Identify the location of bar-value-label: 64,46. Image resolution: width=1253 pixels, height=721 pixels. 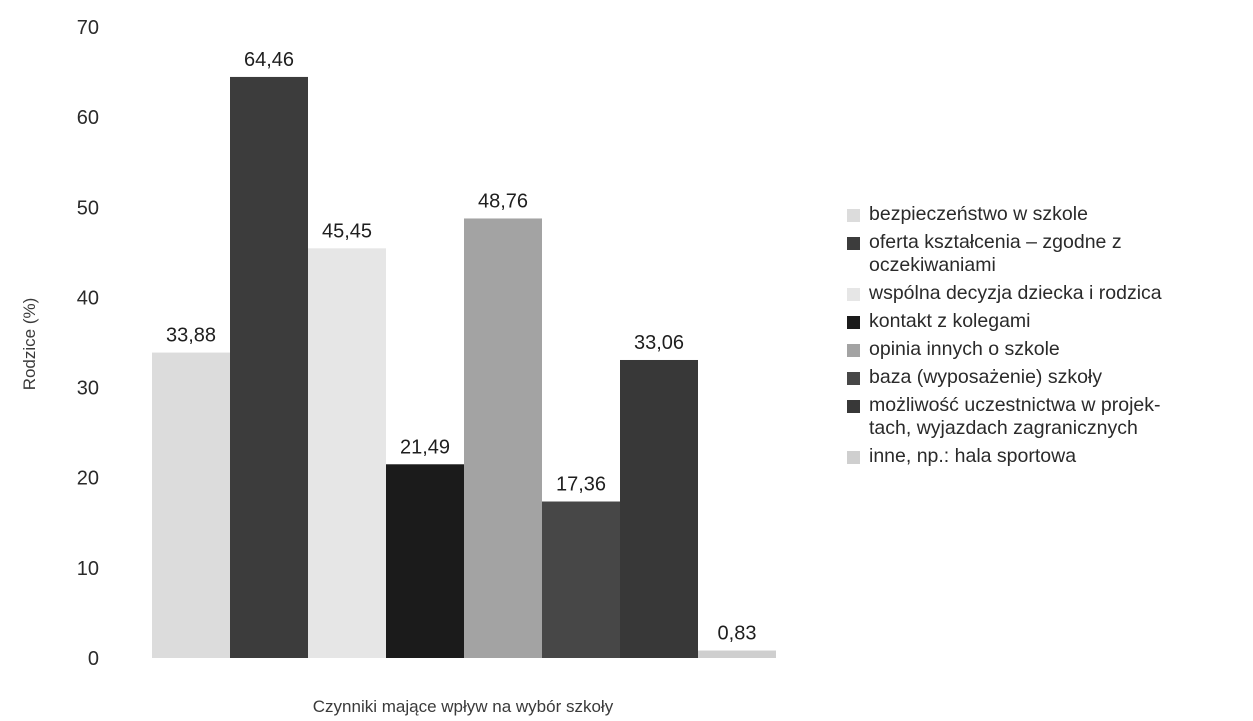
(269, 60).